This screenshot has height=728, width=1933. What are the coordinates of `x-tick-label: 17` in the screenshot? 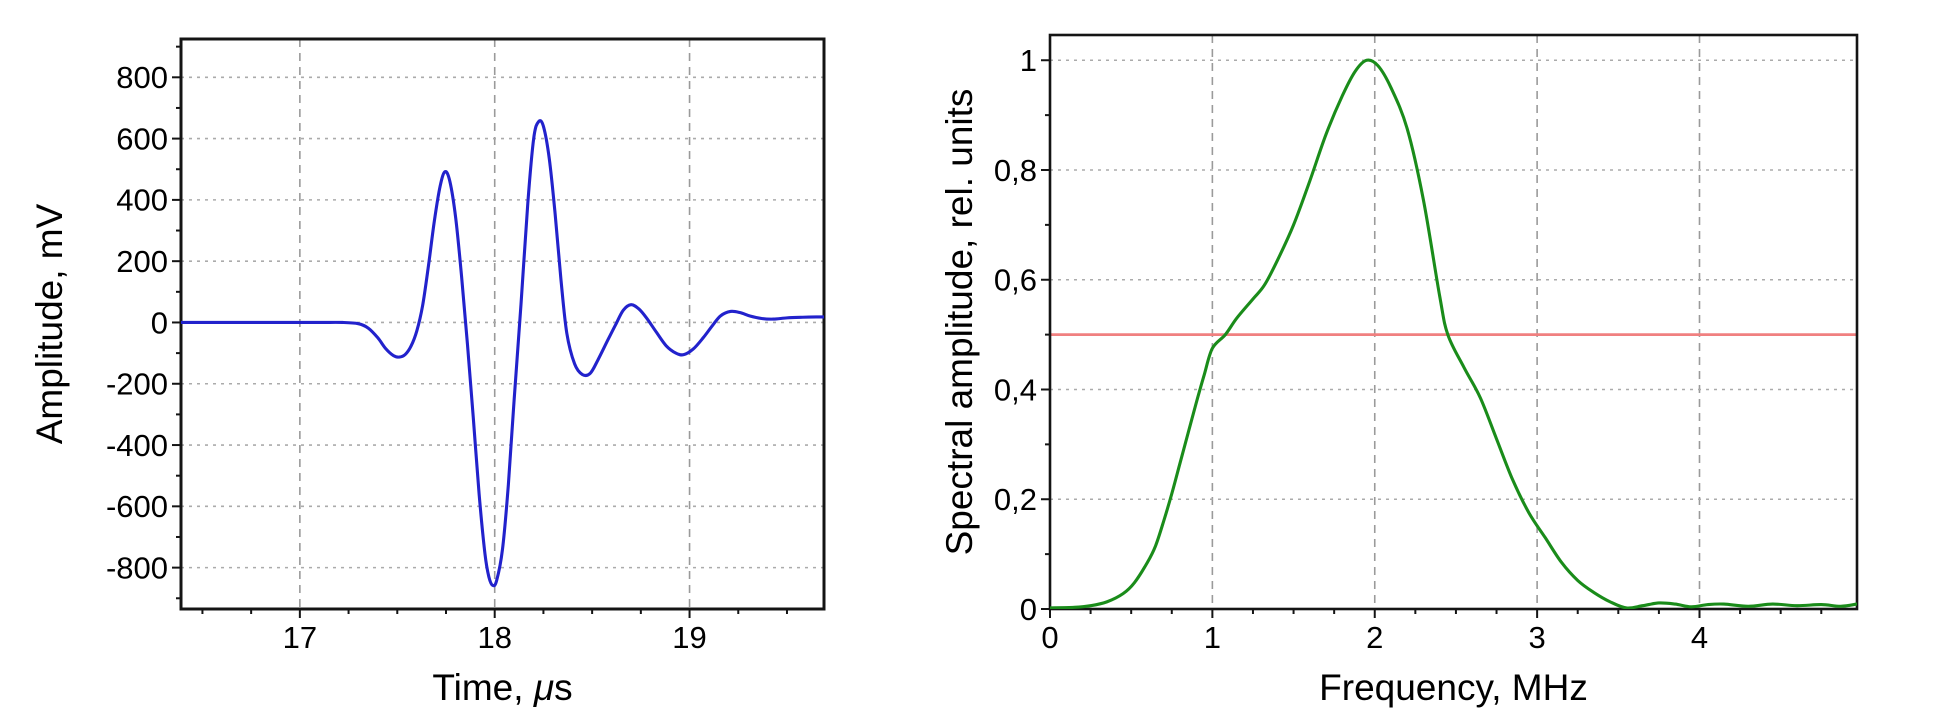 It's located at (300, 637).